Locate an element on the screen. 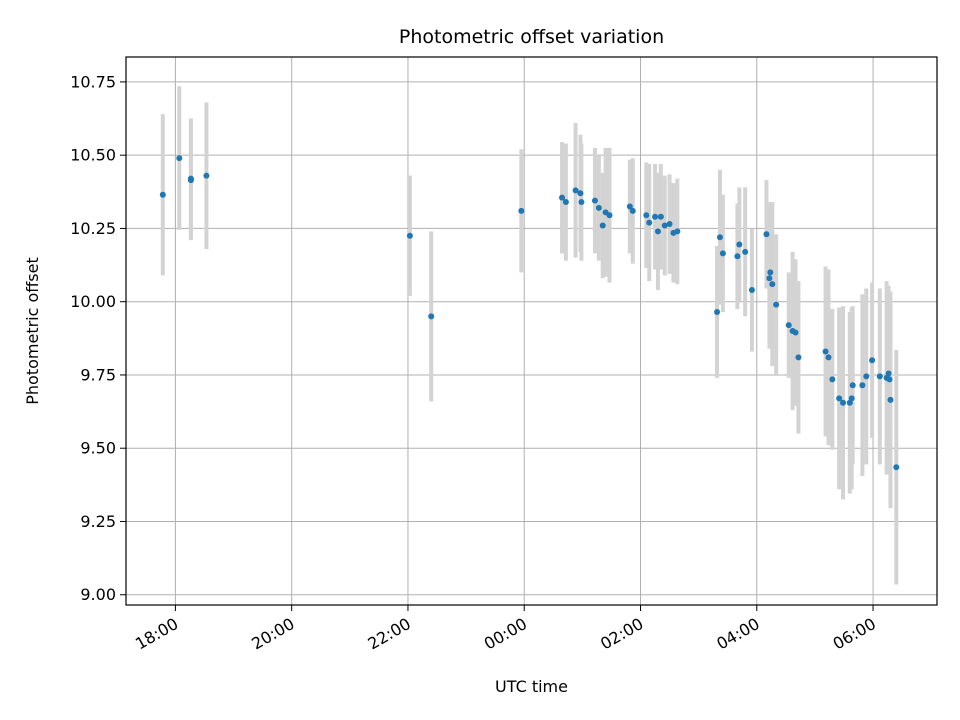 This screenshot has width=960, height=720. y-tick-label: 10.25 is located at coordinates (93, 228).